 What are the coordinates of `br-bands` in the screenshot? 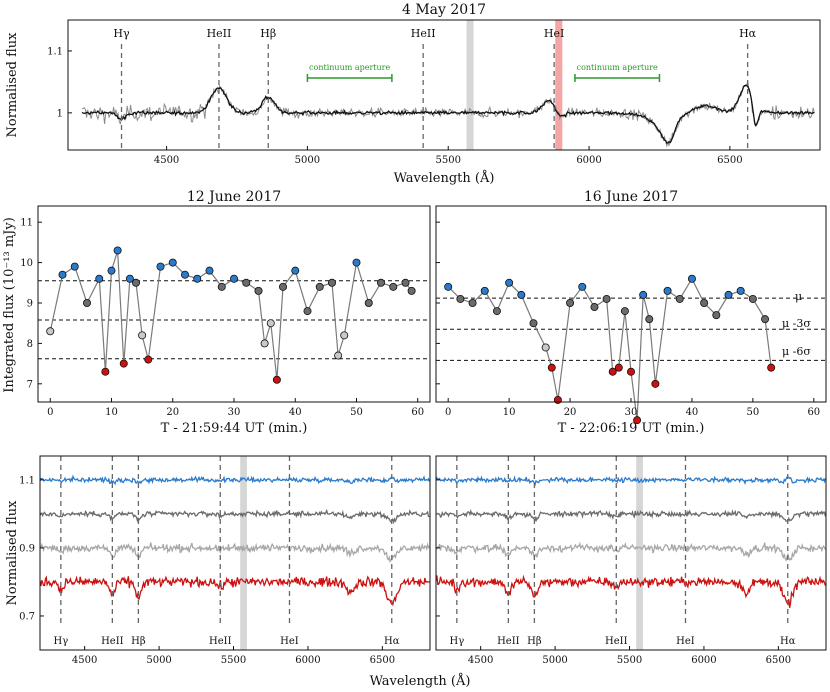 It's located at (639, 553).